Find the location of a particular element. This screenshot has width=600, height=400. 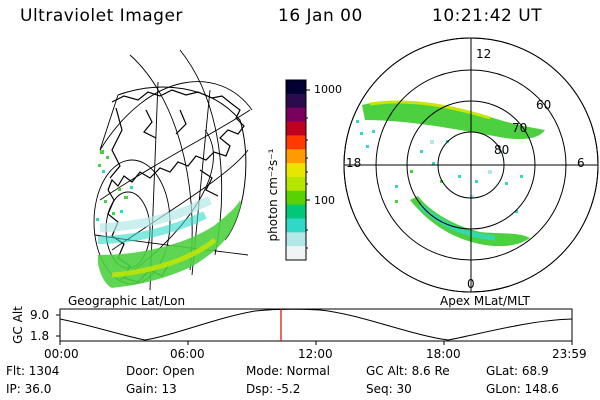

right-panel-caption: Apex MLat/MLT is located at coordinates (485, 301).